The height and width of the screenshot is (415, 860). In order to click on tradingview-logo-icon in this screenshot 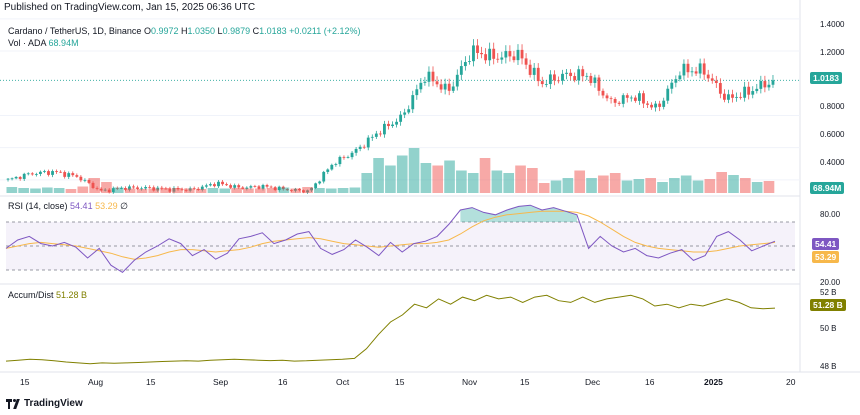, I will do `click(13, 403)`.